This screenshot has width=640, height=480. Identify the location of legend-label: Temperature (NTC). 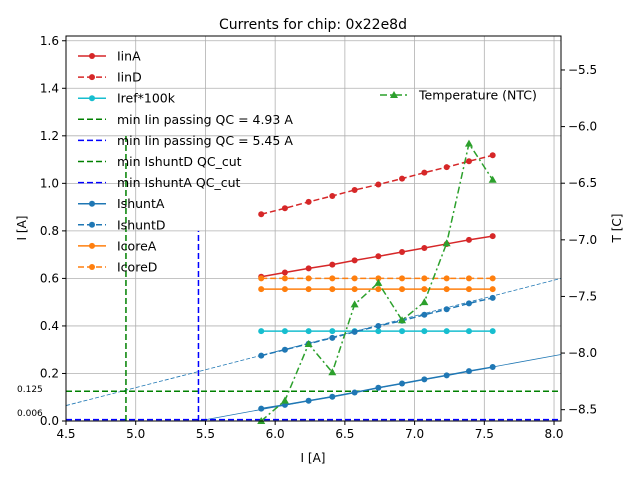
(477, 95).